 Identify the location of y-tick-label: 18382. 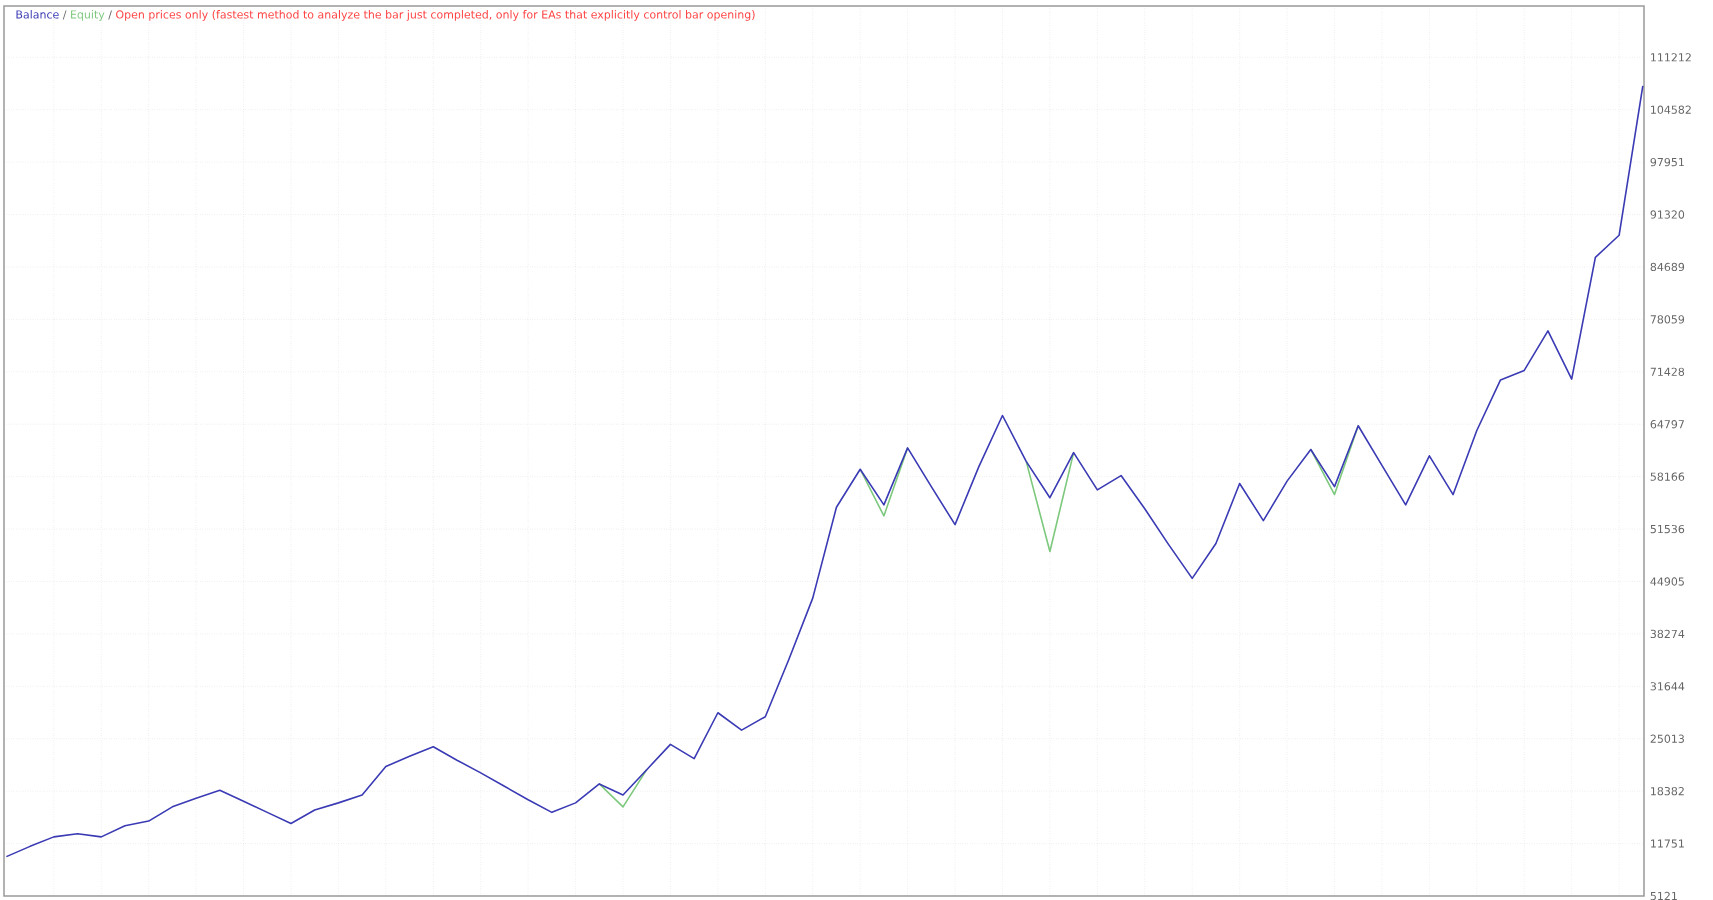
(1667, 791).